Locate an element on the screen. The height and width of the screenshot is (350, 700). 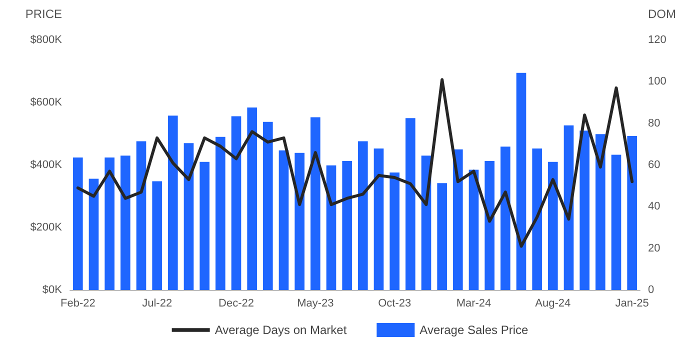
y2-tick-label: 20 is located at coordinates (654, 248).